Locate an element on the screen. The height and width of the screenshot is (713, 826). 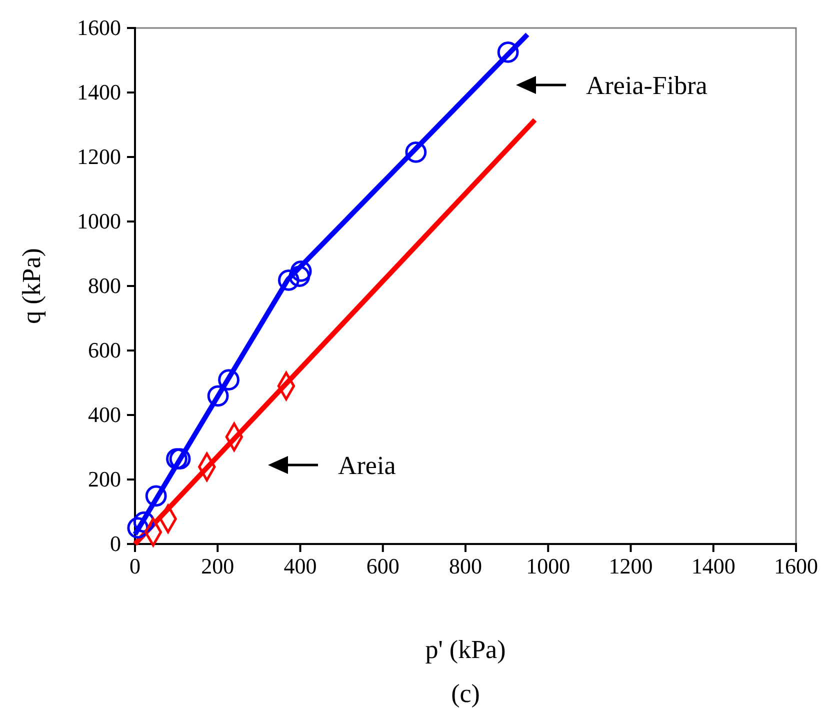
y-tick-label: 400 is located at coordinates (104, 415).